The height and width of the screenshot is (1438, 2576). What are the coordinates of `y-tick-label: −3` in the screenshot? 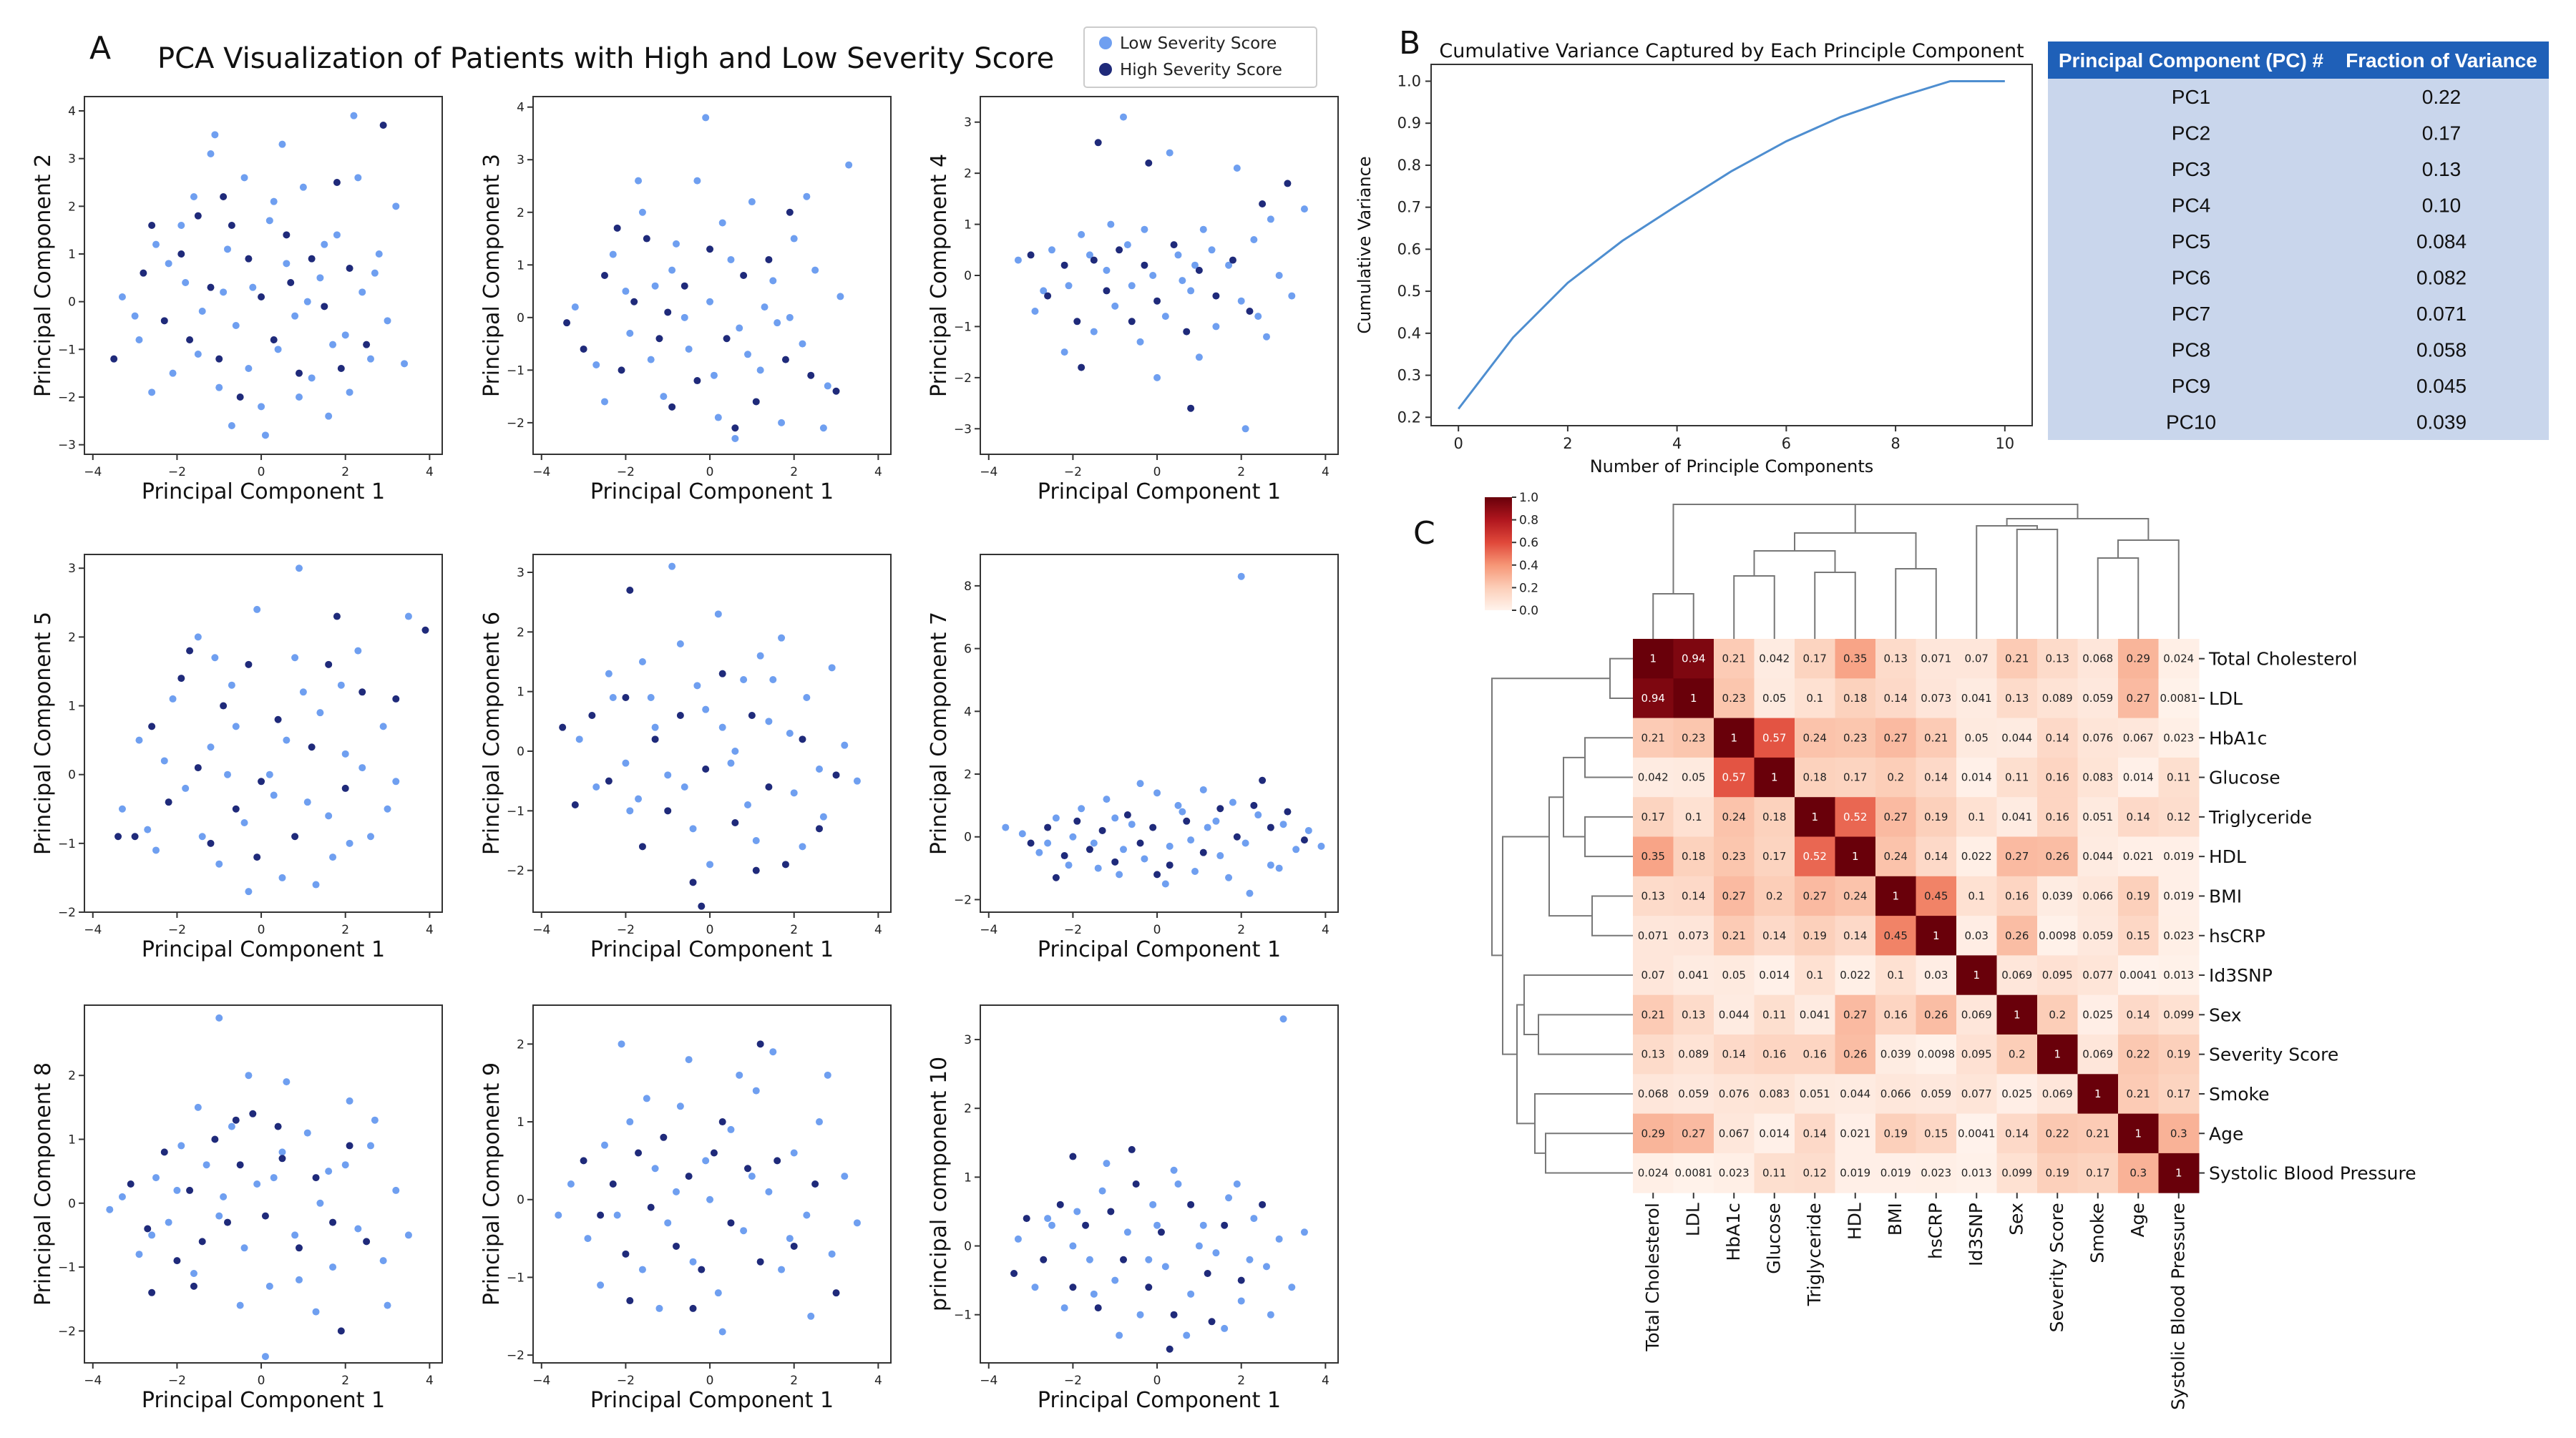 It's located at (67, 446).